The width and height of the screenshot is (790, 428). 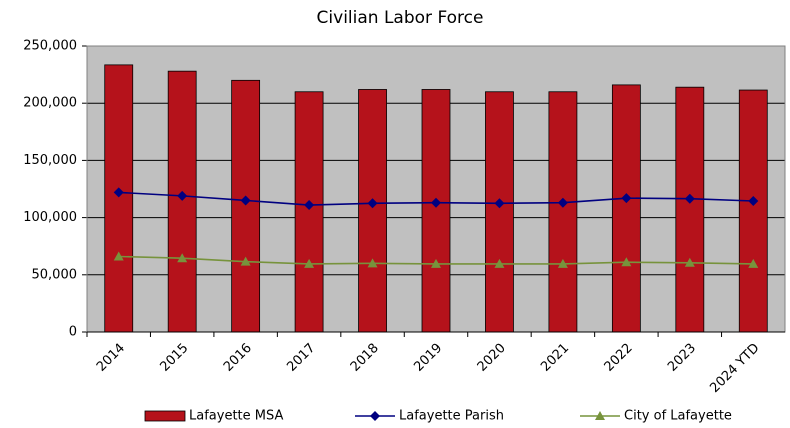 I want to click on x-tick-label: 2022, so click(x=619, y=358).